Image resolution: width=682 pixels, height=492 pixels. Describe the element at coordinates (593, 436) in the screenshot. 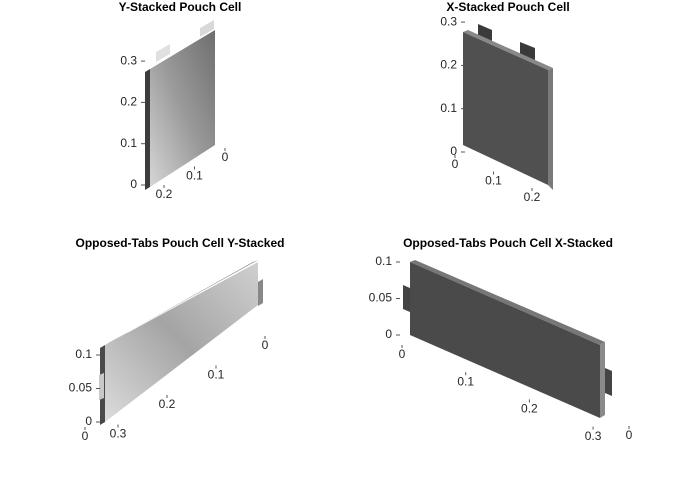

I see `x-tick-label: 0.3` at that location.